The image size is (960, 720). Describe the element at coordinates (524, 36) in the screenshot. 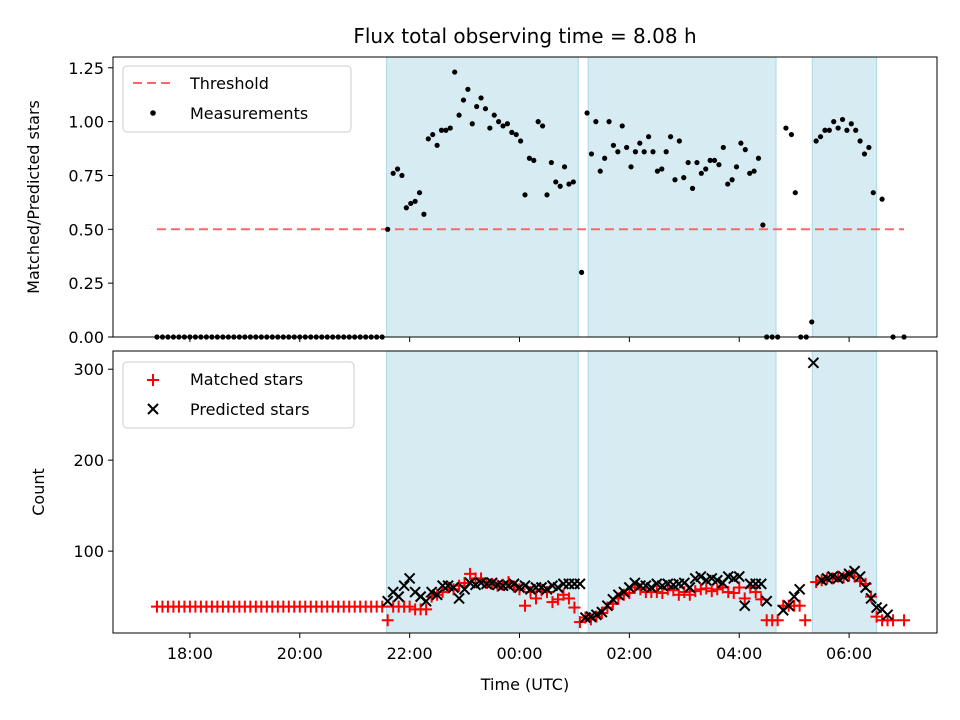

I see `chart-title: Flux total observing time = 8.08 h` at that location.